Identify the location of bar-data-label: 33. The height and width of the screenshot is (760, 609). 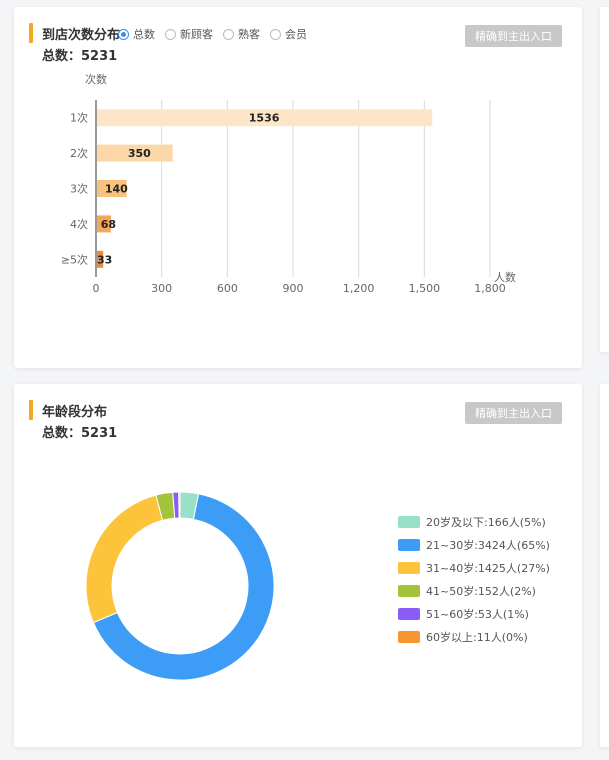
(104, 259).